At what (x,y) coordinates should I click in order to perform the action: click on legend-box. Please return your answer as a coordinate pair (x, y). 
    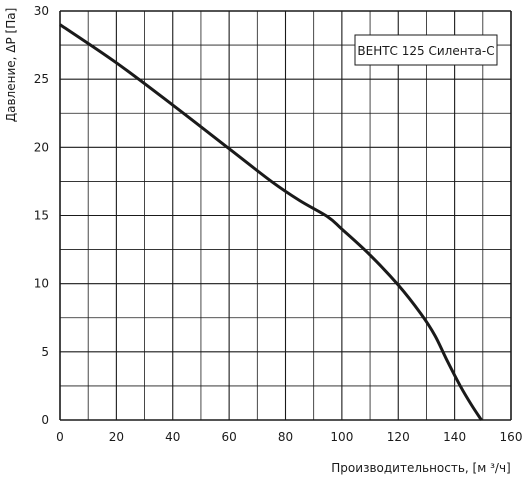
    Looking at the image, I should click on (426, 50).